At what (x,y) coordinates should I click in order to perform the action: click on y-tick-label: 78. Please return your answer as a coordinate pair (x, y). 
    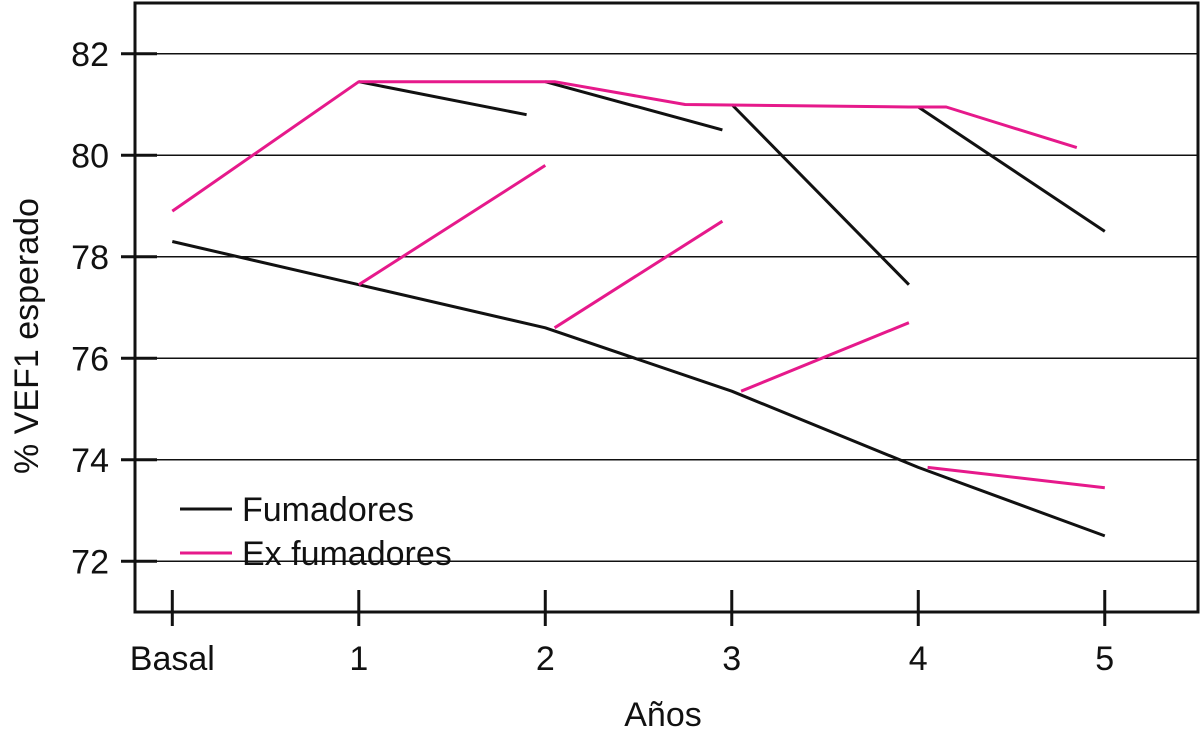
    Looking at the image, I should click on (90, 258).